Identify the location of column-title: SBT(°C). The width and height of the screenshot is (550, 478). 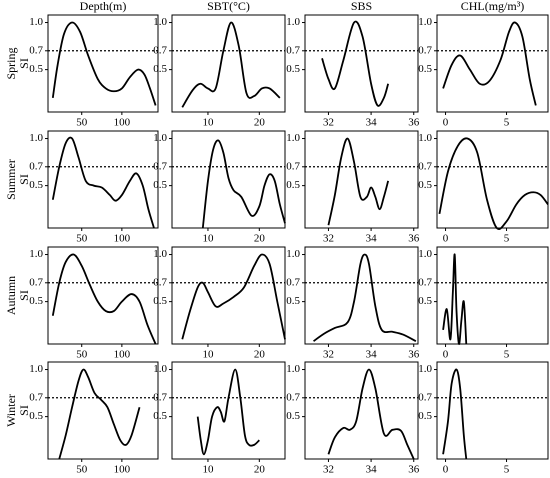
(228, 6).